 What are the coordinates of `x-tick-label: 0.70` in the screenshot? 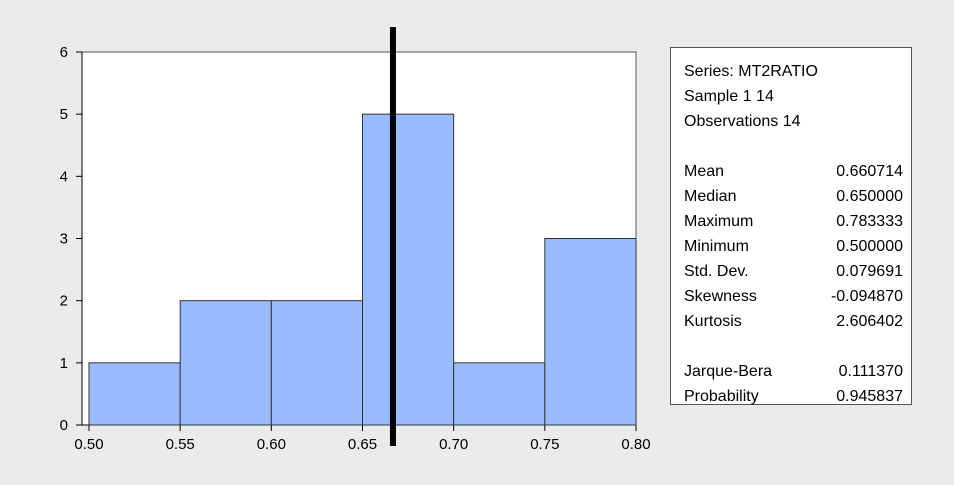 It's located at (453, 444).